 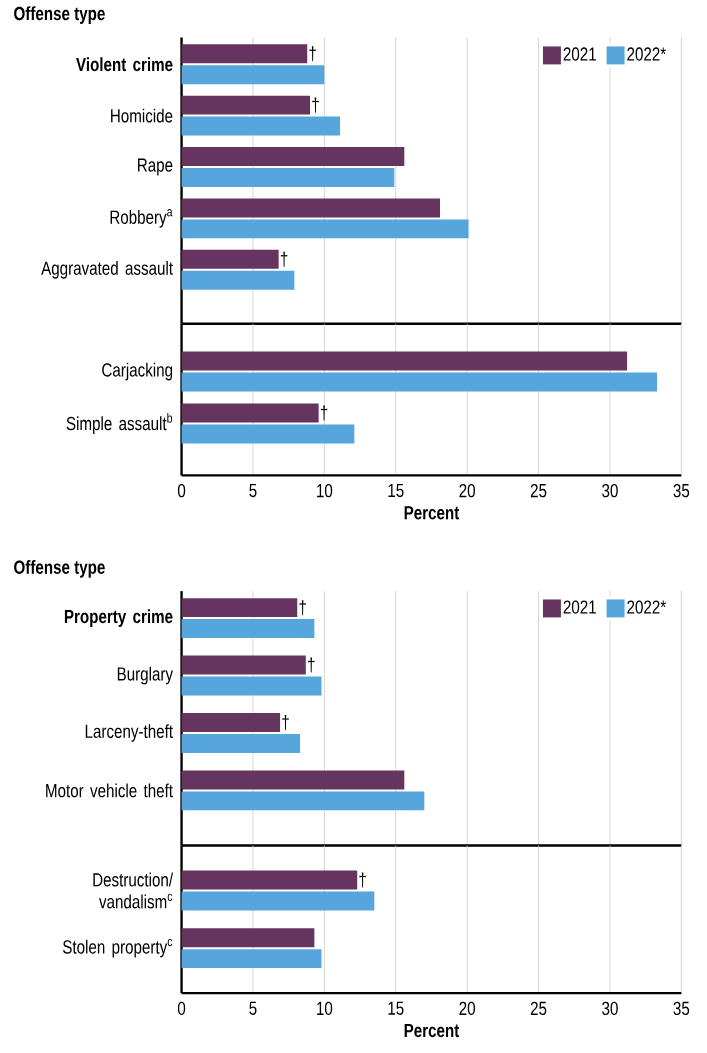 I want to click on y-tick-label: Violent crime, so click(x=124, y=64).